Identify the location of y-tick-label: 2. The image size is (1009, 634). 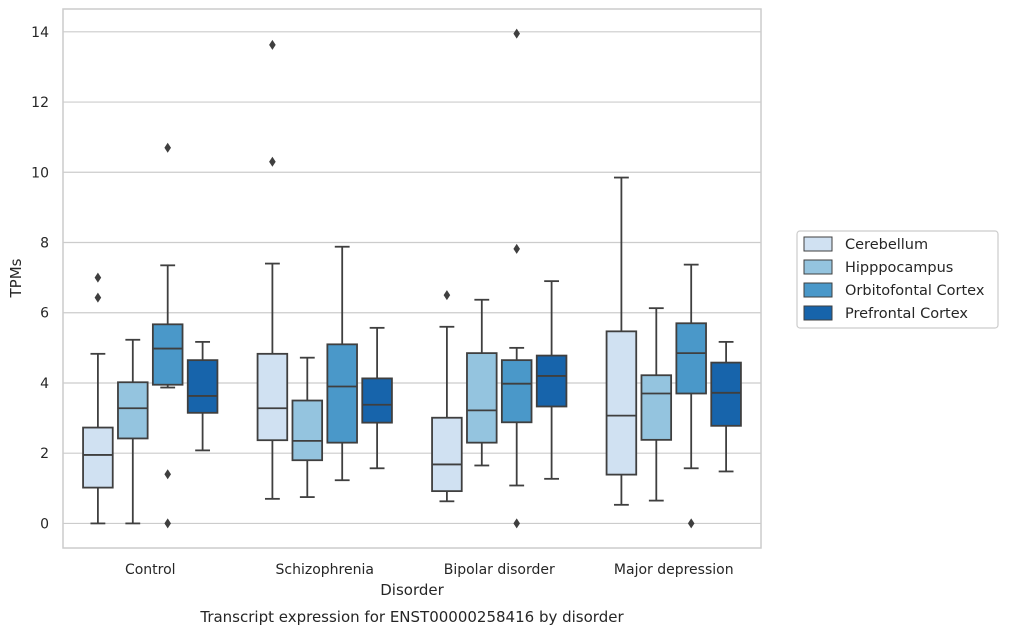
(44, 454).